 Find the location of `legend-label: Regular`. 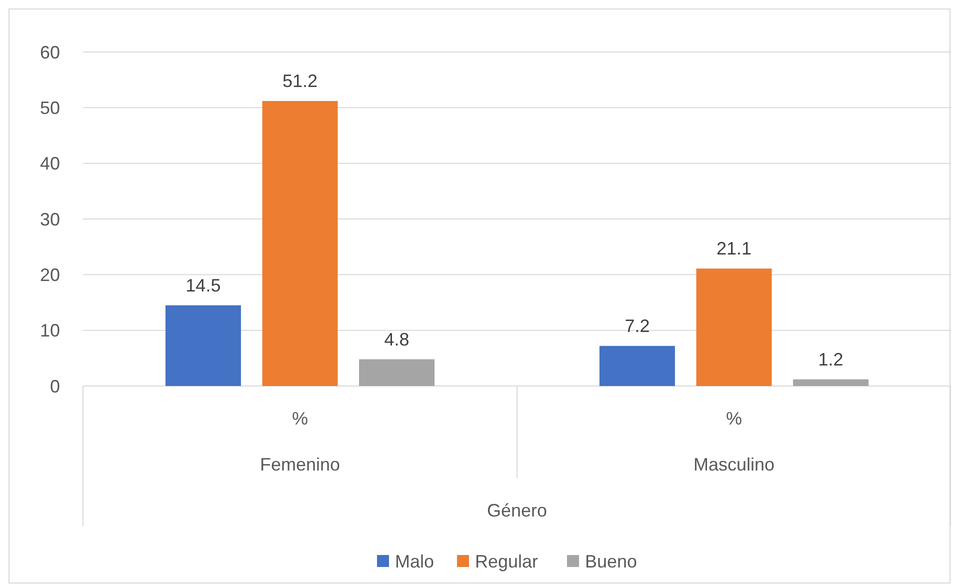

legend-label: Regular is located at coordinates (506, 561).